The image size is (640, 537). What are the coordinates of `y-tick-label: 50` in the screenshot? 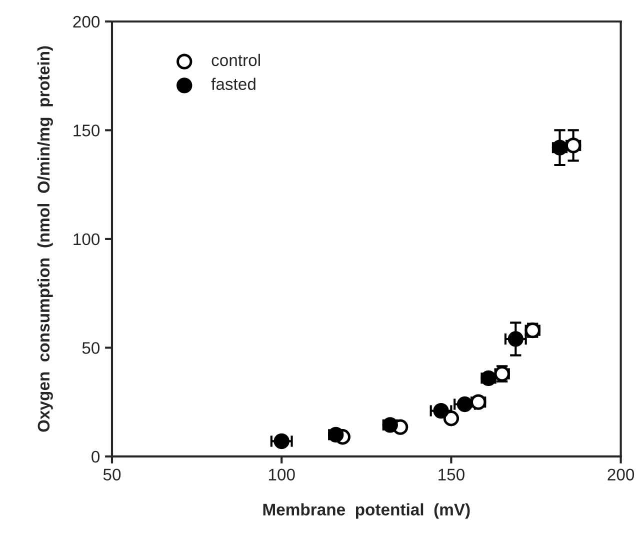 It's located at (91, 348).